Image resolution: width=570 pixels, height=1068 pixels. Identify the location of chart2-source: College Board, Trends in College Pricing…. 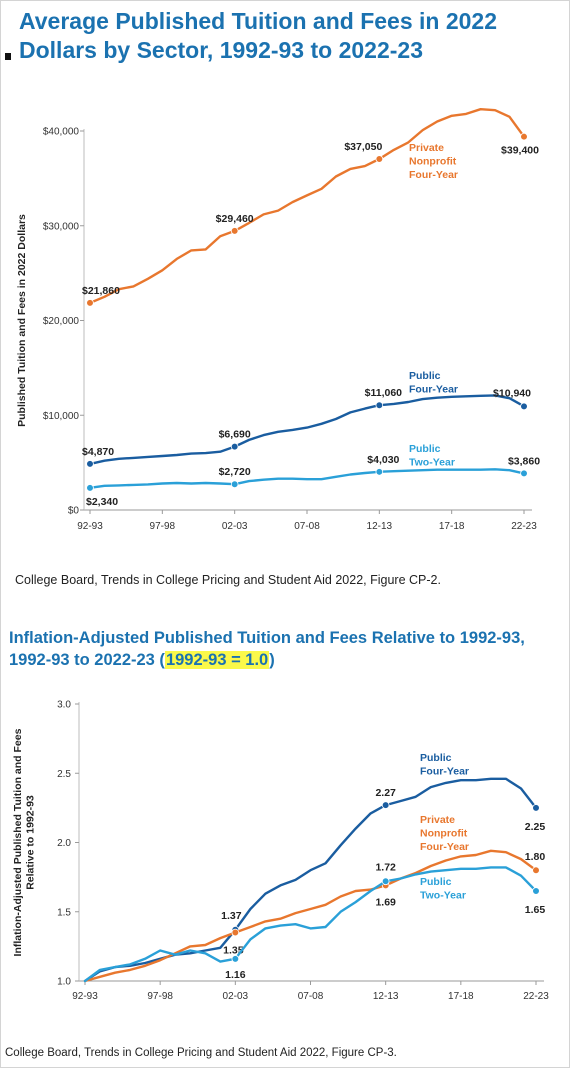
(201, 1053).